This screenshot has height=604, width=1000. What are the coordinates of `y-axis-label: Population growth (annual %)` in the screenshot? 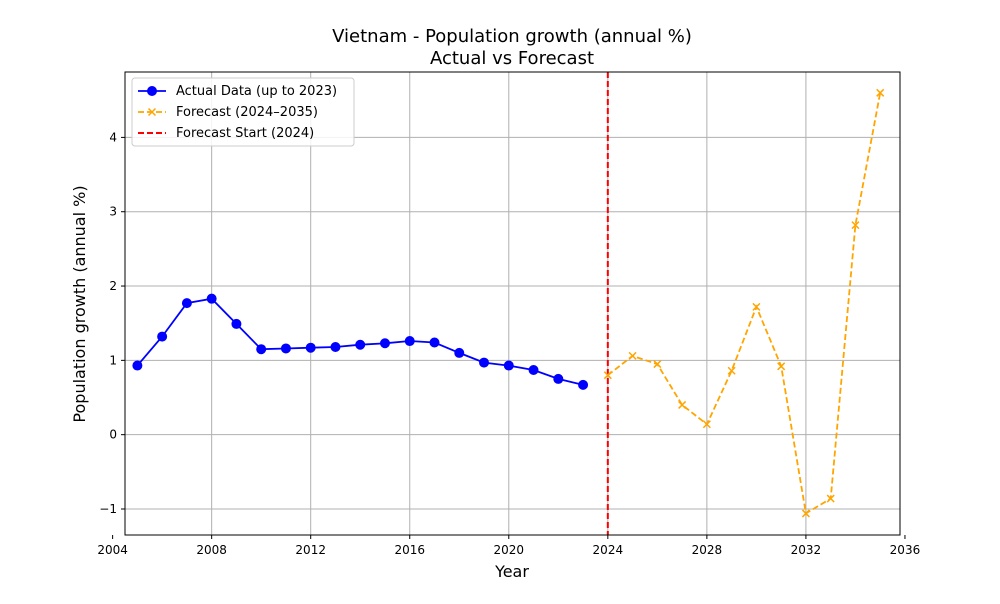 It's located at (79, 303).